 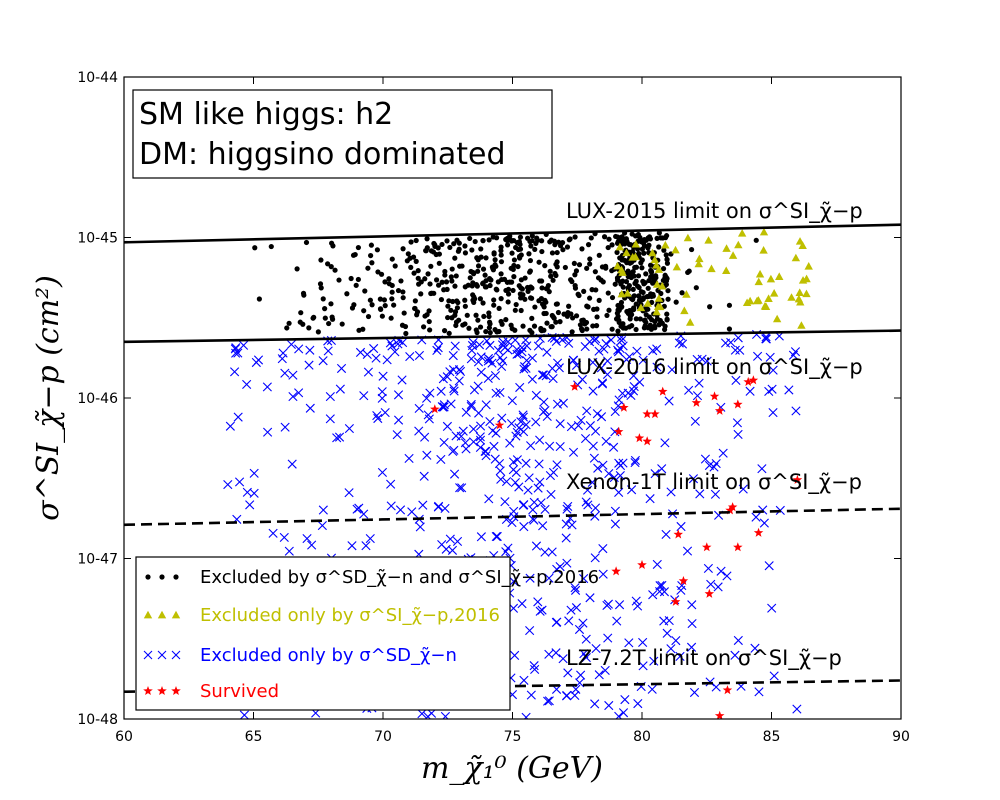 I want to click on y-tick-label: 10-44, so click(x=97, y=78).